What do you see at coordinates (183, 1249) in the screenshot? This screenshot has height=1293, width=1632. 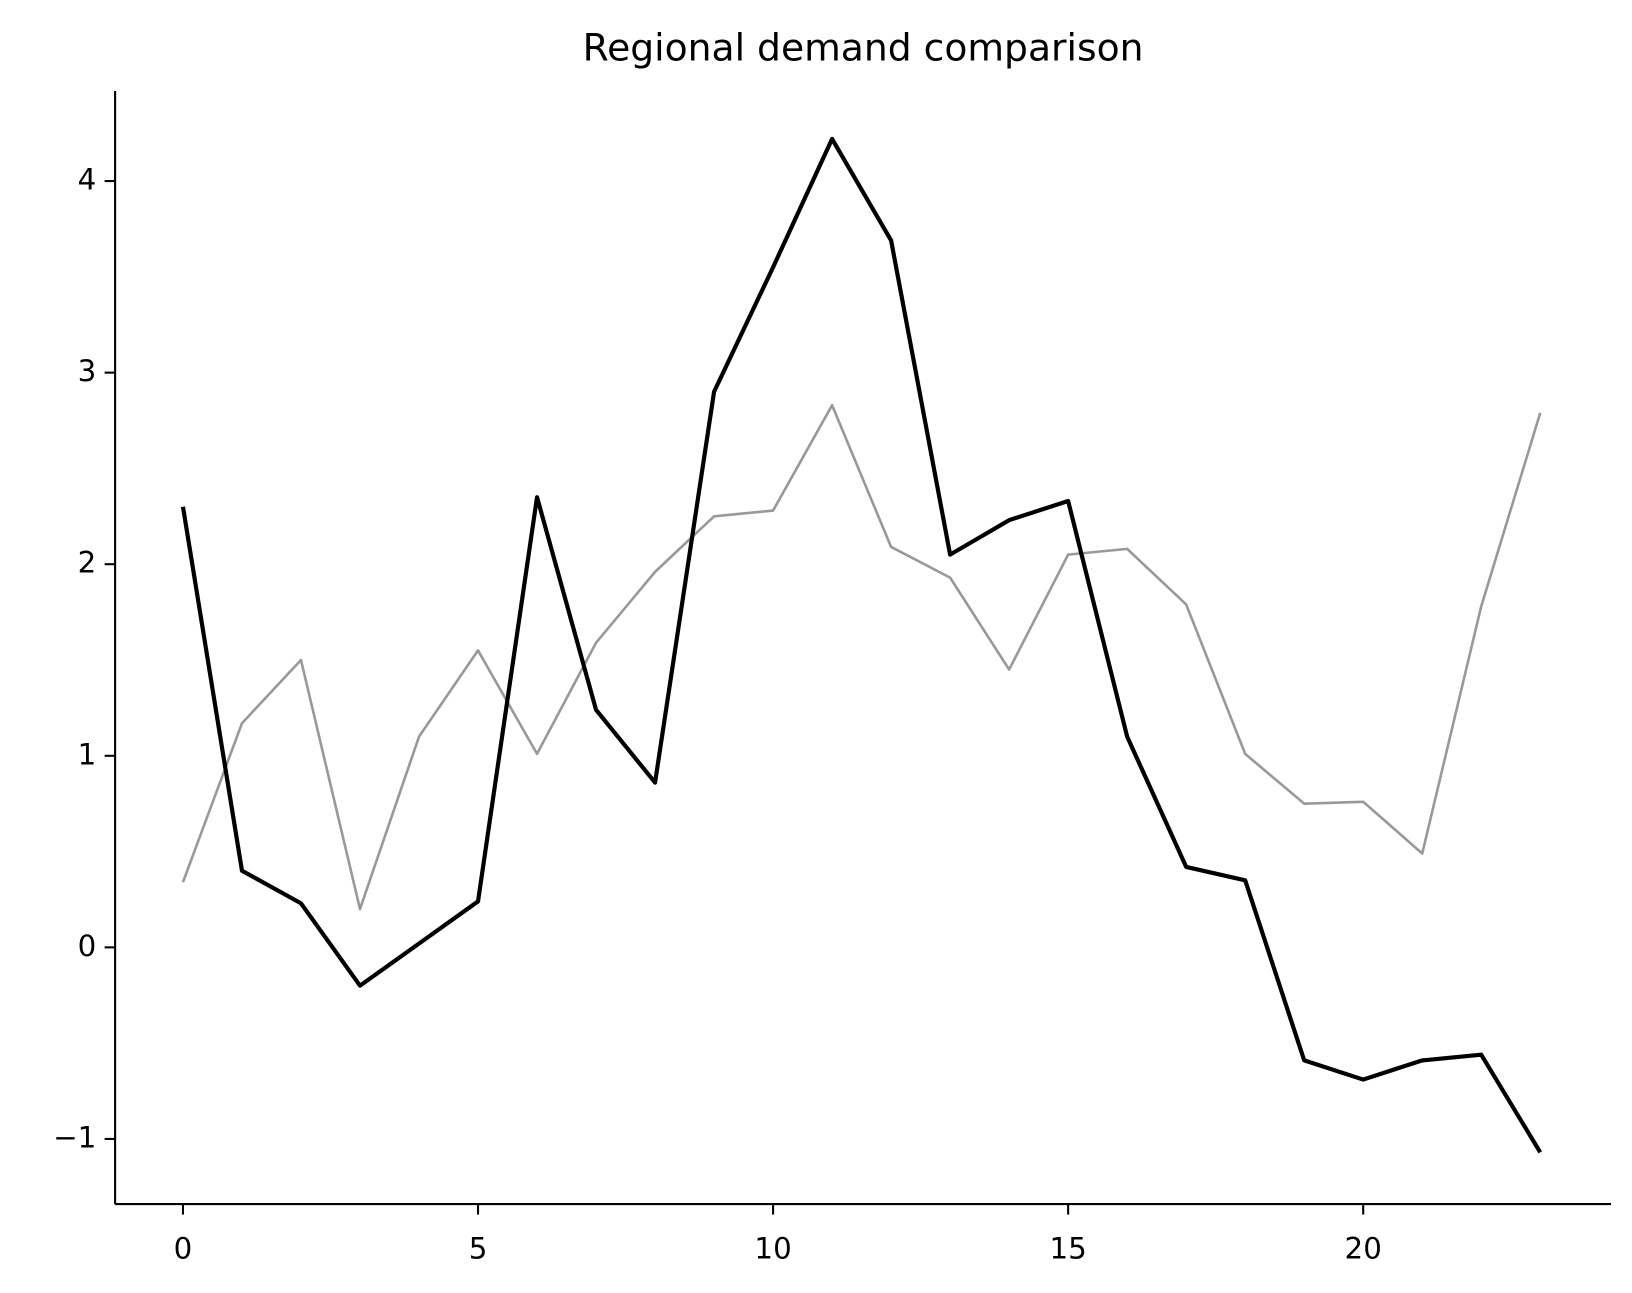 I see `x-tick-label: 0` at bounding box center [183, 1249].